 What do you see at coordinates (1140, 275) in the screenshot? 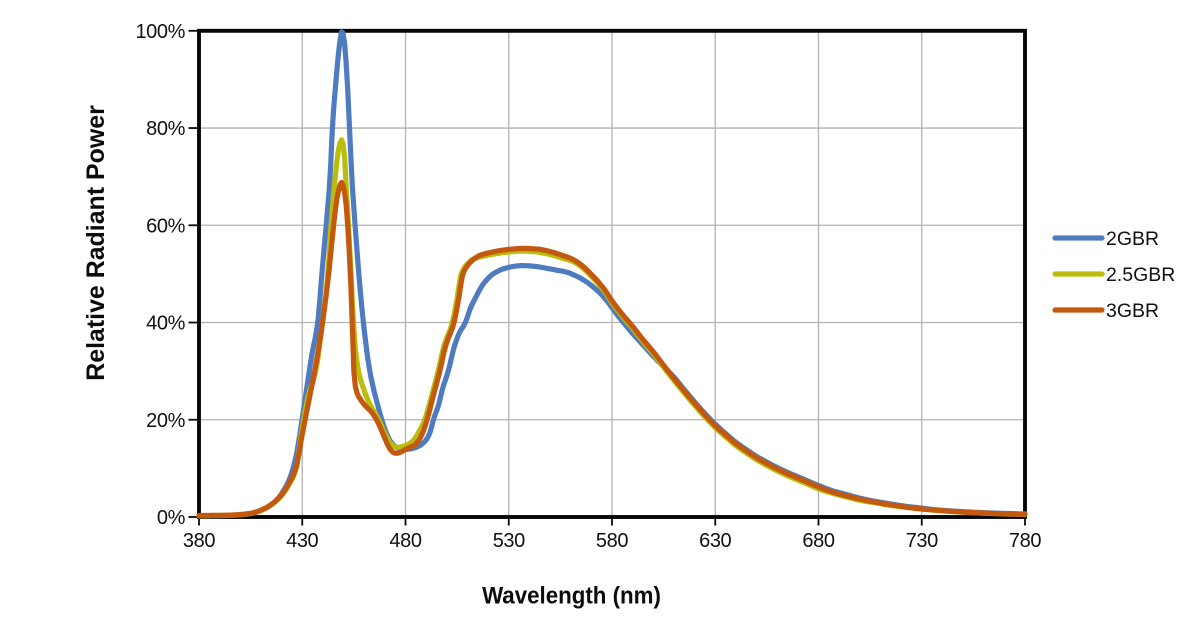
I see `svg-text: 2.5GBR` at bounding box center [1140, 275].